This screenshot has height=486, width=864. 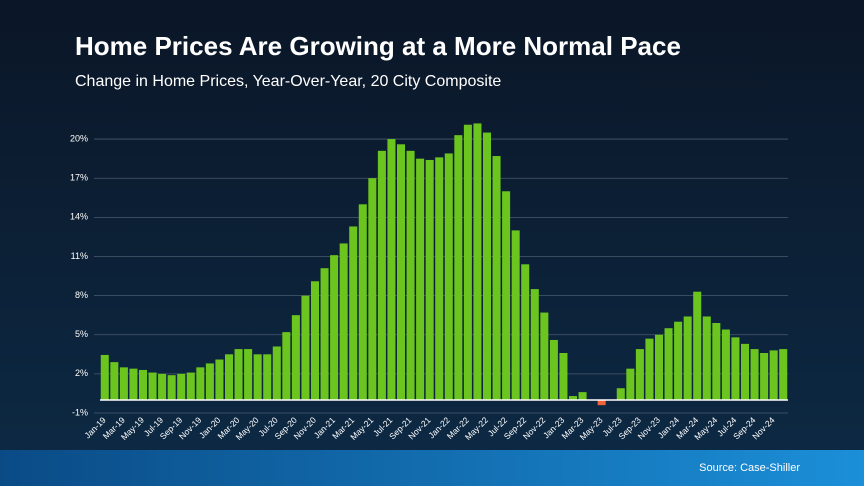 I want to click on y-tick-label: 14%, so click(x=79, y=217).